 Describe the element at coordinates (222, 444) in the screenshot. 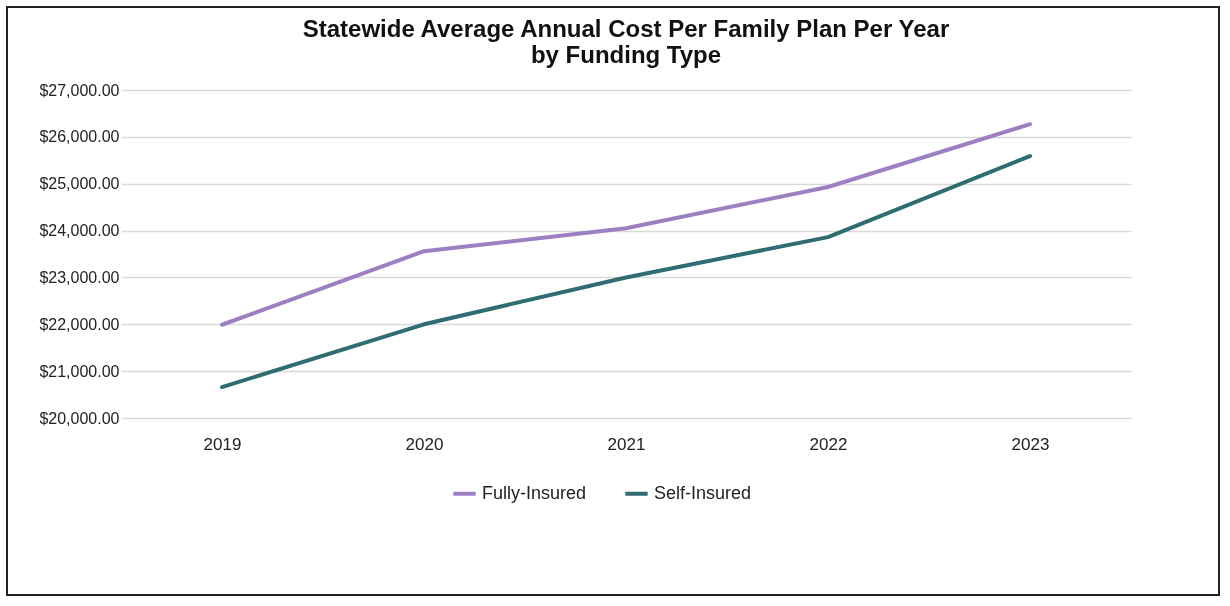

I see `x-tick-label: 2019` at that location.